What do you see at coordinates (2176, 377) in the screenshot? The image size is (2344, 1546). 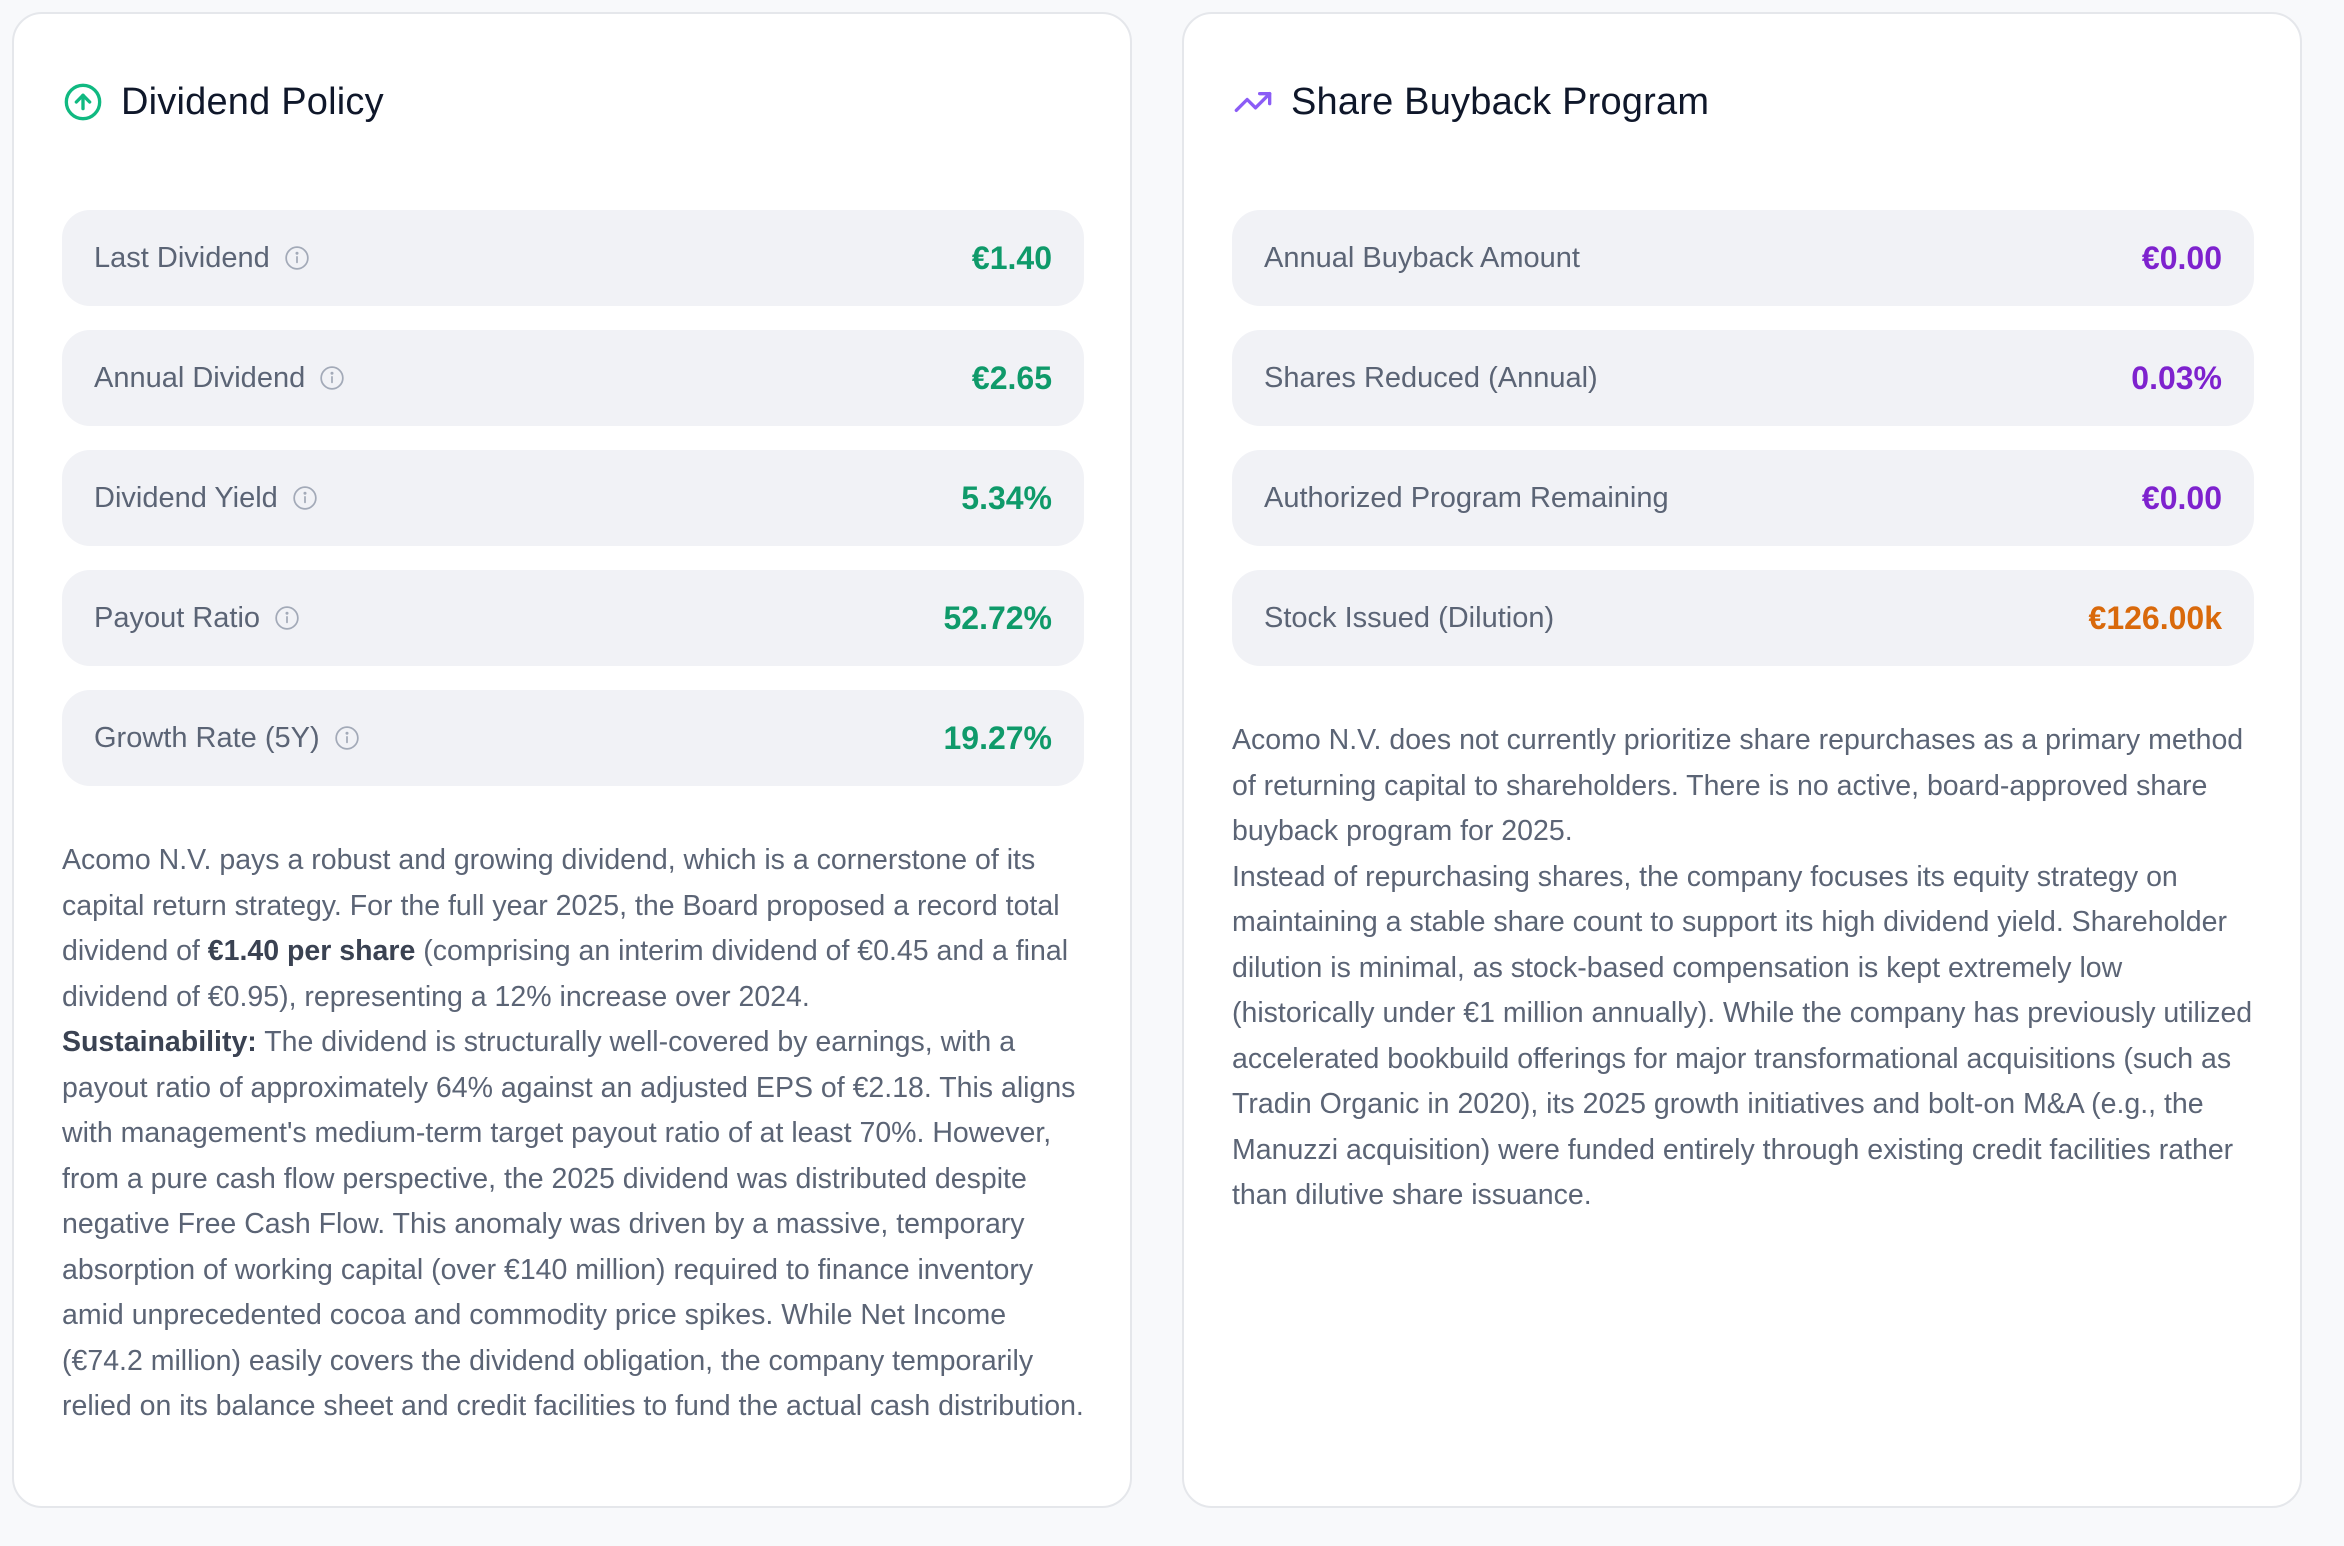 I see `metric-value: 0.03%` at bounding box center [2176, 377].